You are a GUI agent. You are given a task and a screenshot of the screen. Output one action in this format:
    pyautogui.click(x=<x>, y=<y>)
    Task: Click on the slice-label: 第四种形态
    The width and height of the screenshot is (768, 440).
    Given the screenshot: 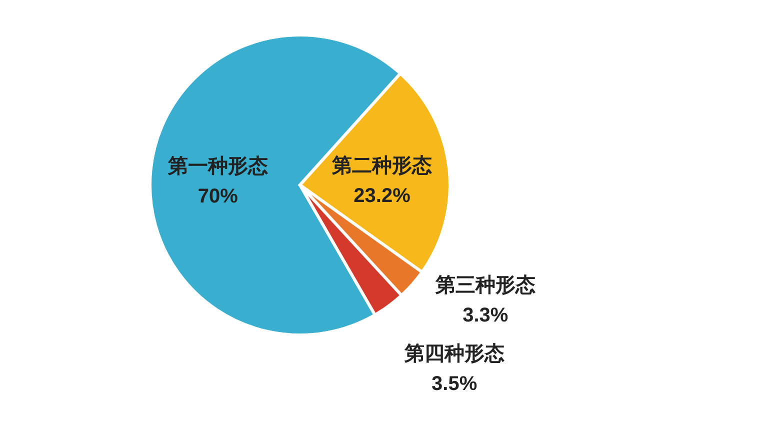 What is the action you would take?
    pyautogui.click(x=453, y=354)
    